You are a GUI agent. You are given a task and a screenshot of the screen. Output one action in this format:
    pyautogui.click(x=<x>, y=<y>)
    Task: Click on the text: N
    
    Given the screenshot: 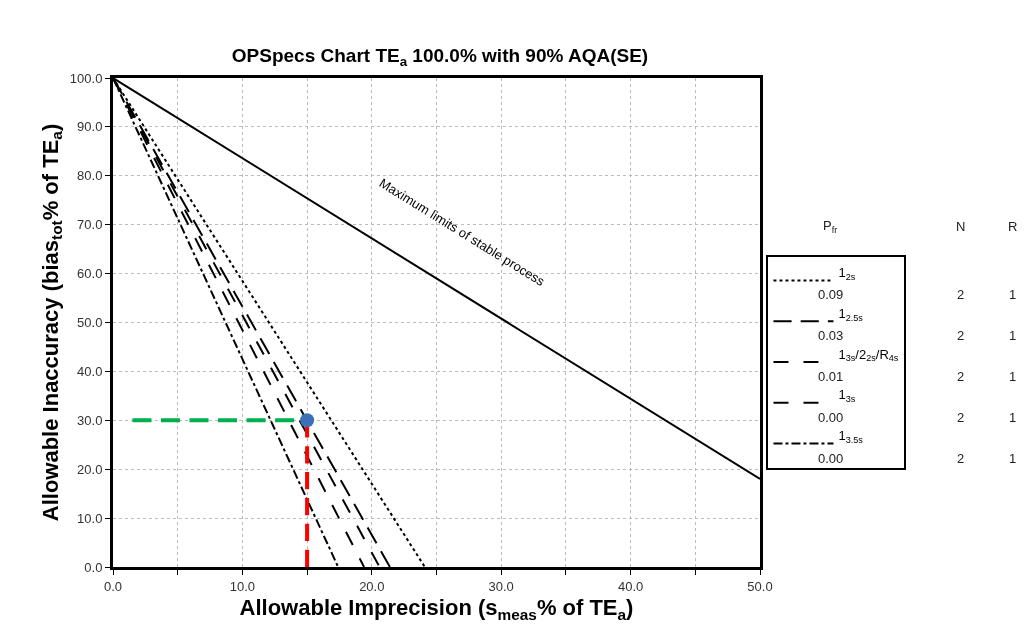 What is the action you would take?
    pyautogui.click(x=961, y=226)
    